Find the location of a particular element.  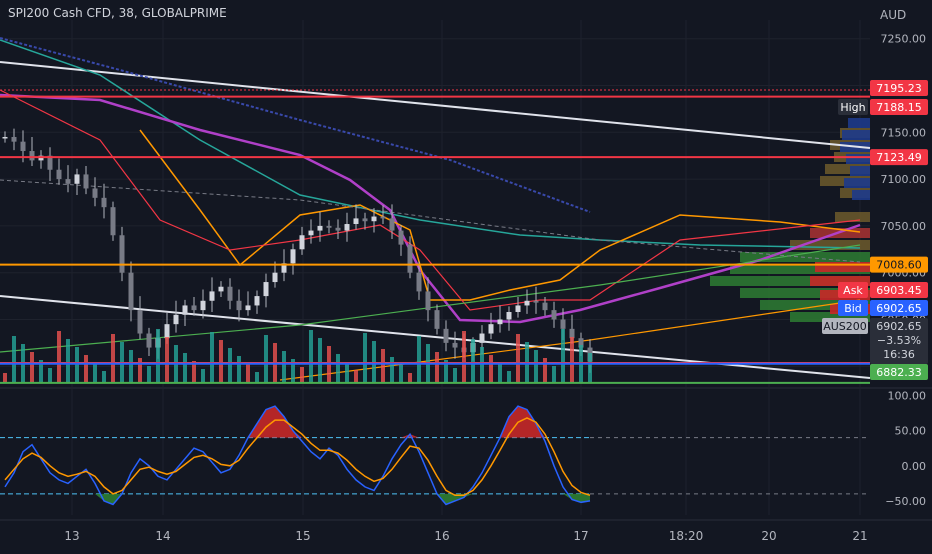

osc-y-tick-label: 100.00 is located at coordinates (907, 396).